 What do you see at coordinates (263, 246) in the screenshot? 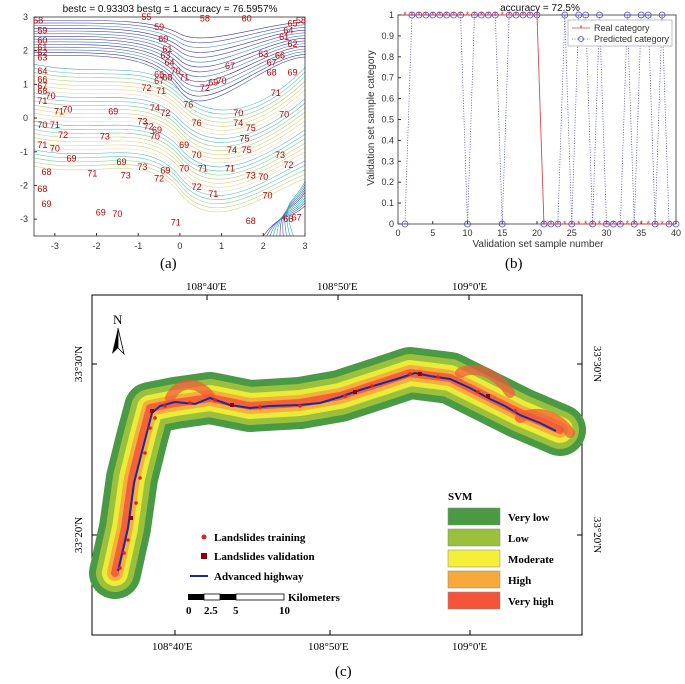
I see `x-tick-label: 2` at bounding box center [263, 246].